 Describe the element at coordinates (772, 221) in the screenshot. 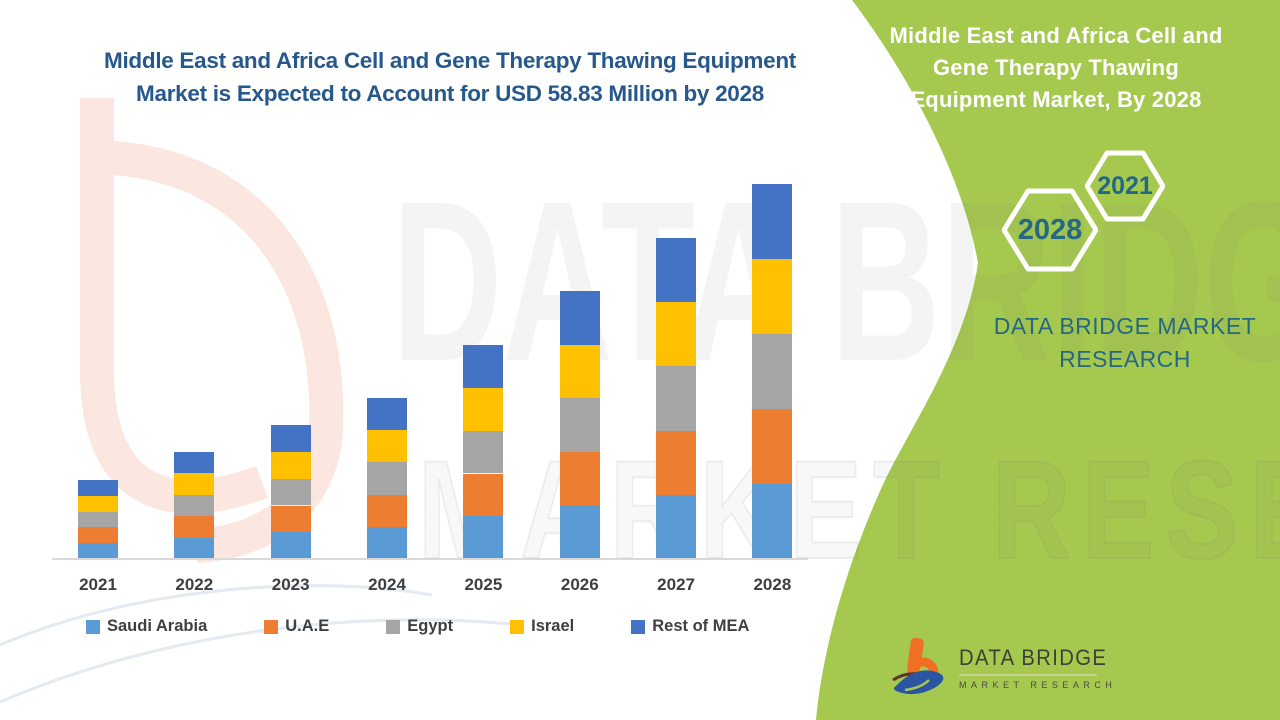

I see `bar-2028-rest-of-mea` at that location.